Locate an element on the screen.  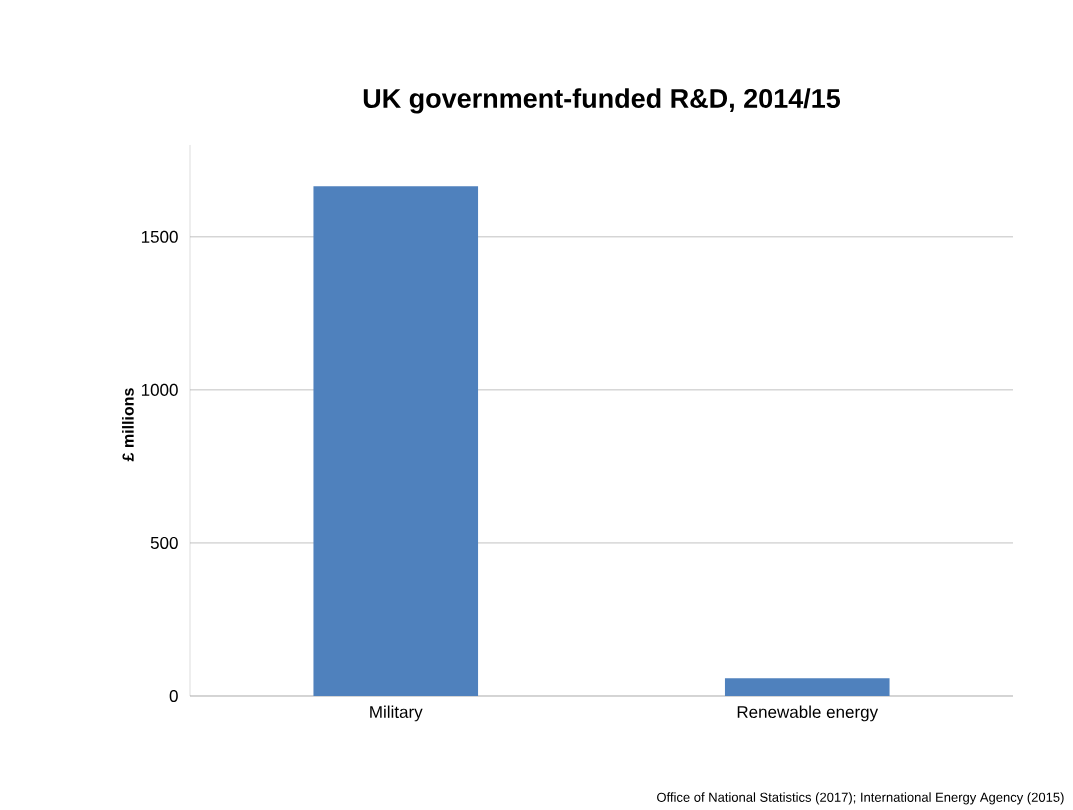
x-tick-label: Renewable energy is located at coordinates (808, 713).